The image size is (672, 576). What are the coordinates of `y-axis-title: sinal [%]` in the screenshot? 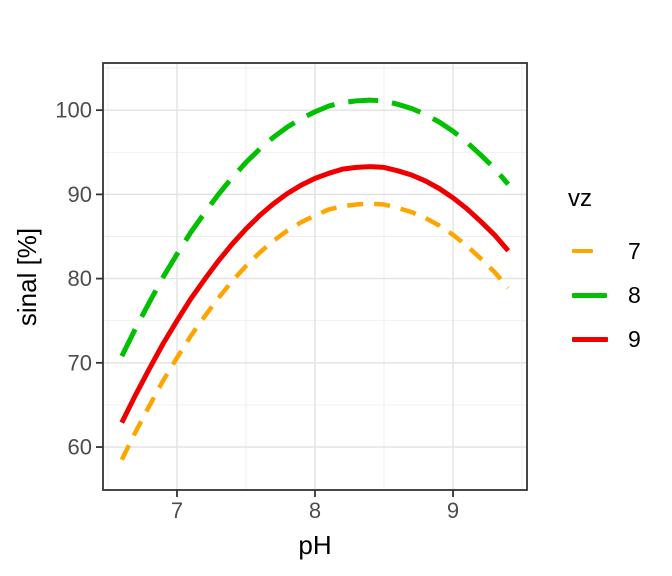 It's located at (27, 277).